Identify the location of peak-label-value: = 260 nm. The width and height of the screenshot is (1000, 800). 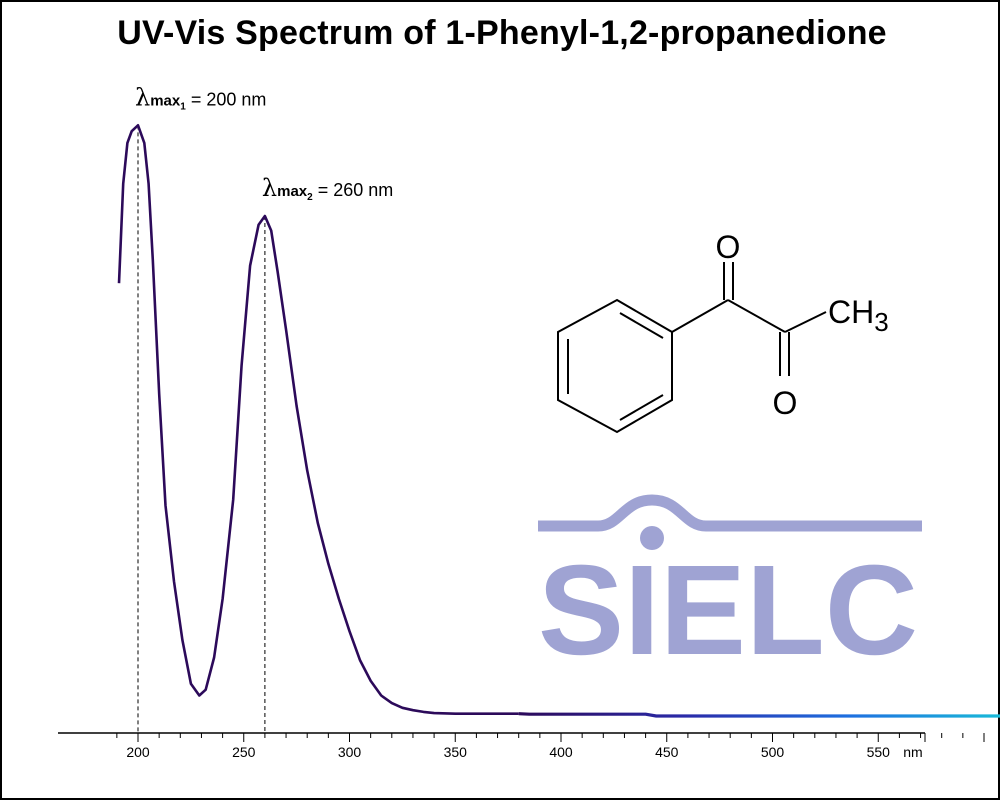
(353, 190).